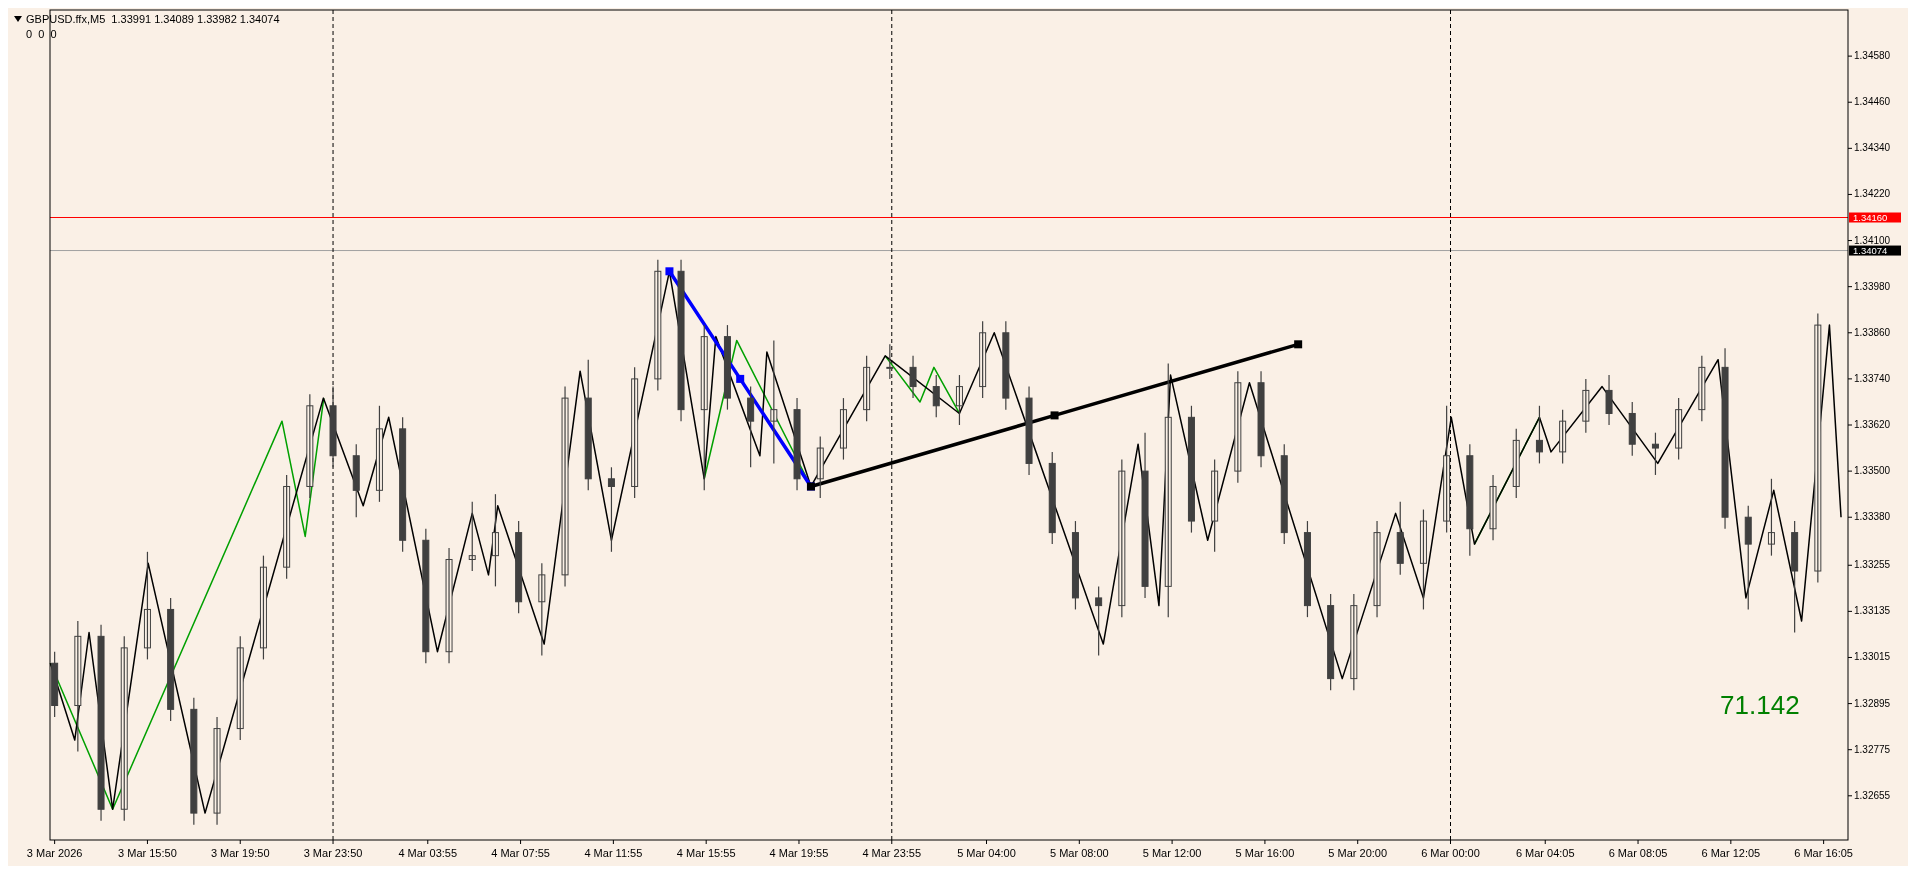 The width and height of the screenshot is (1916, 874). I want to click on y-tick-label: 1.33740, so click(1872, 378).